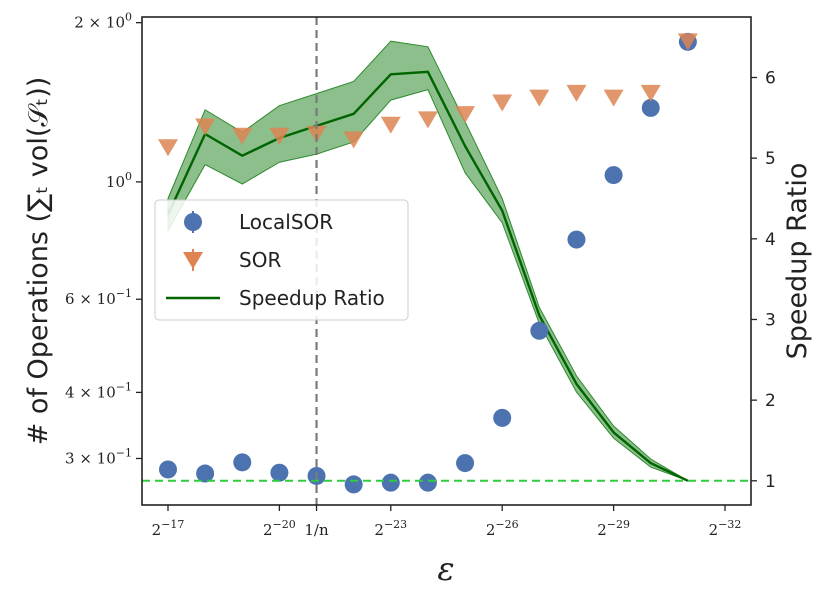  Describe the element at coordinates (98, 390) in the screenshot. I see `y-left-tick-label: 4 × 10⁻¹` at that location.